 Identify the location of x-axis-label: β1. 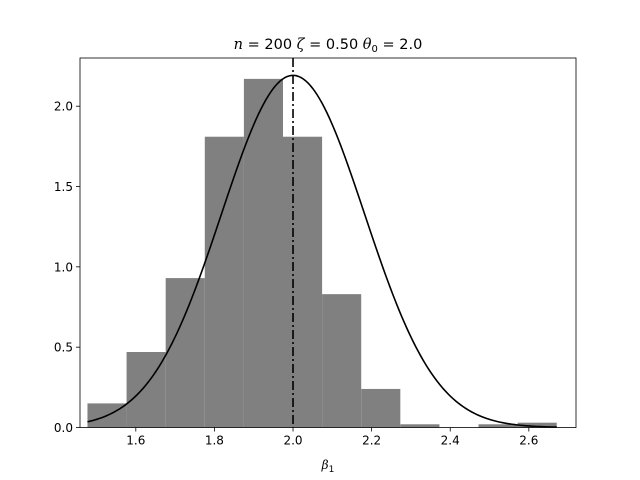
(328, 466).